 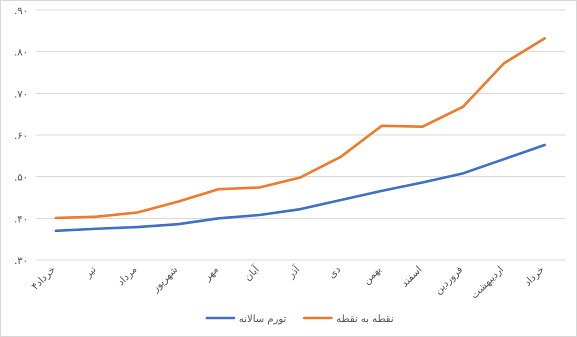 I want to click on x-tick-label: خرداد۴, so click(x=44, y=278).